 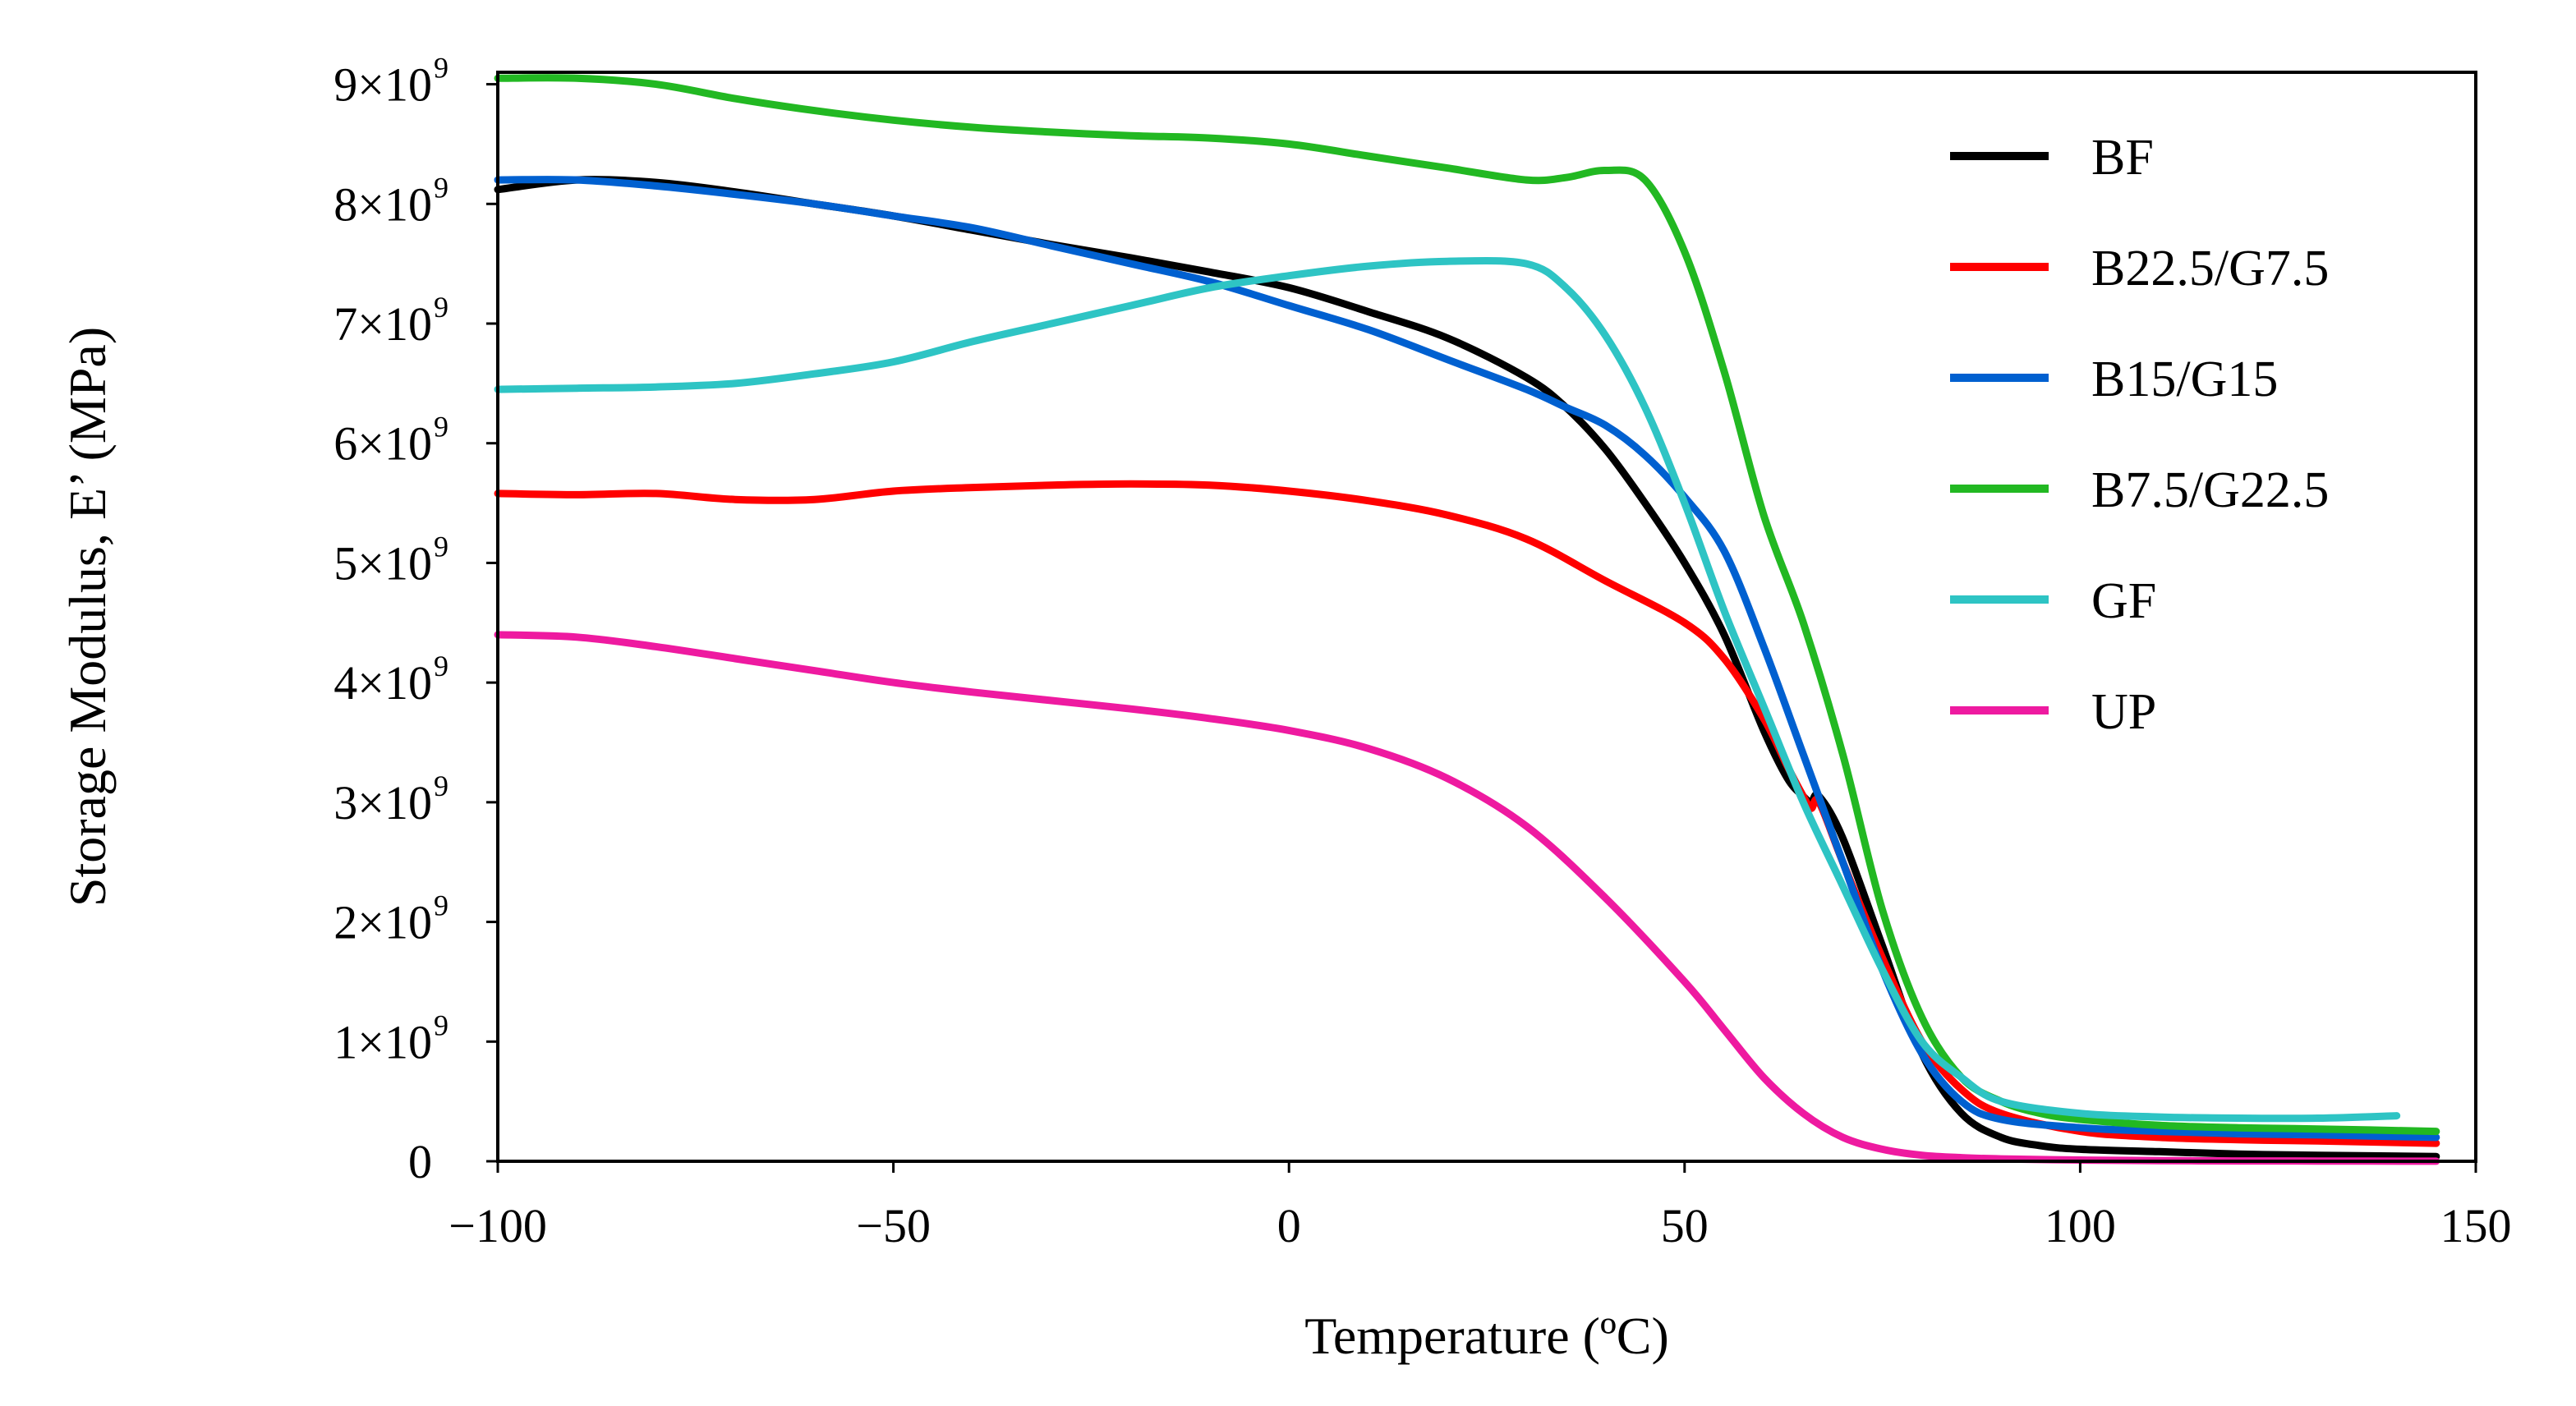 What do you see at coordinates (2052, 158) in the screenshot?
I see `legend-entry: BF` at bounding box center [2052, 158].